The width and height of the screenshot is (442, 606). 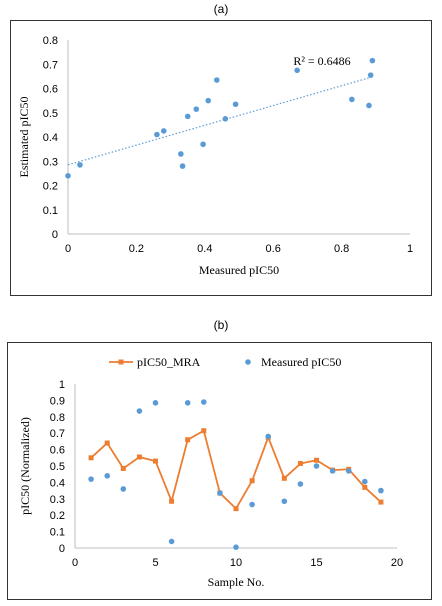 What do you see at coordinates (204, 249) in the screenshot?
I see `x-tick-label: 0.4` at bounding box center [204, 249].